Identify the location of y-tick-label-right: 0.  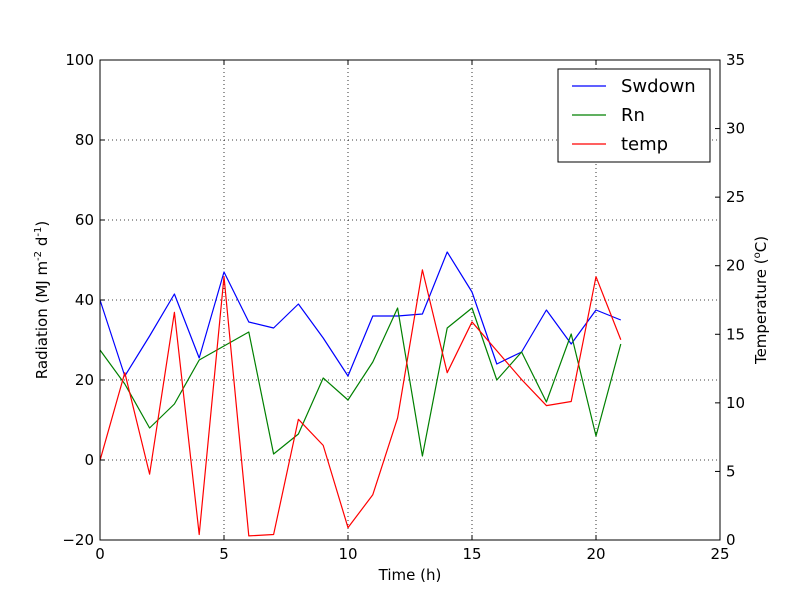
(731, 540).